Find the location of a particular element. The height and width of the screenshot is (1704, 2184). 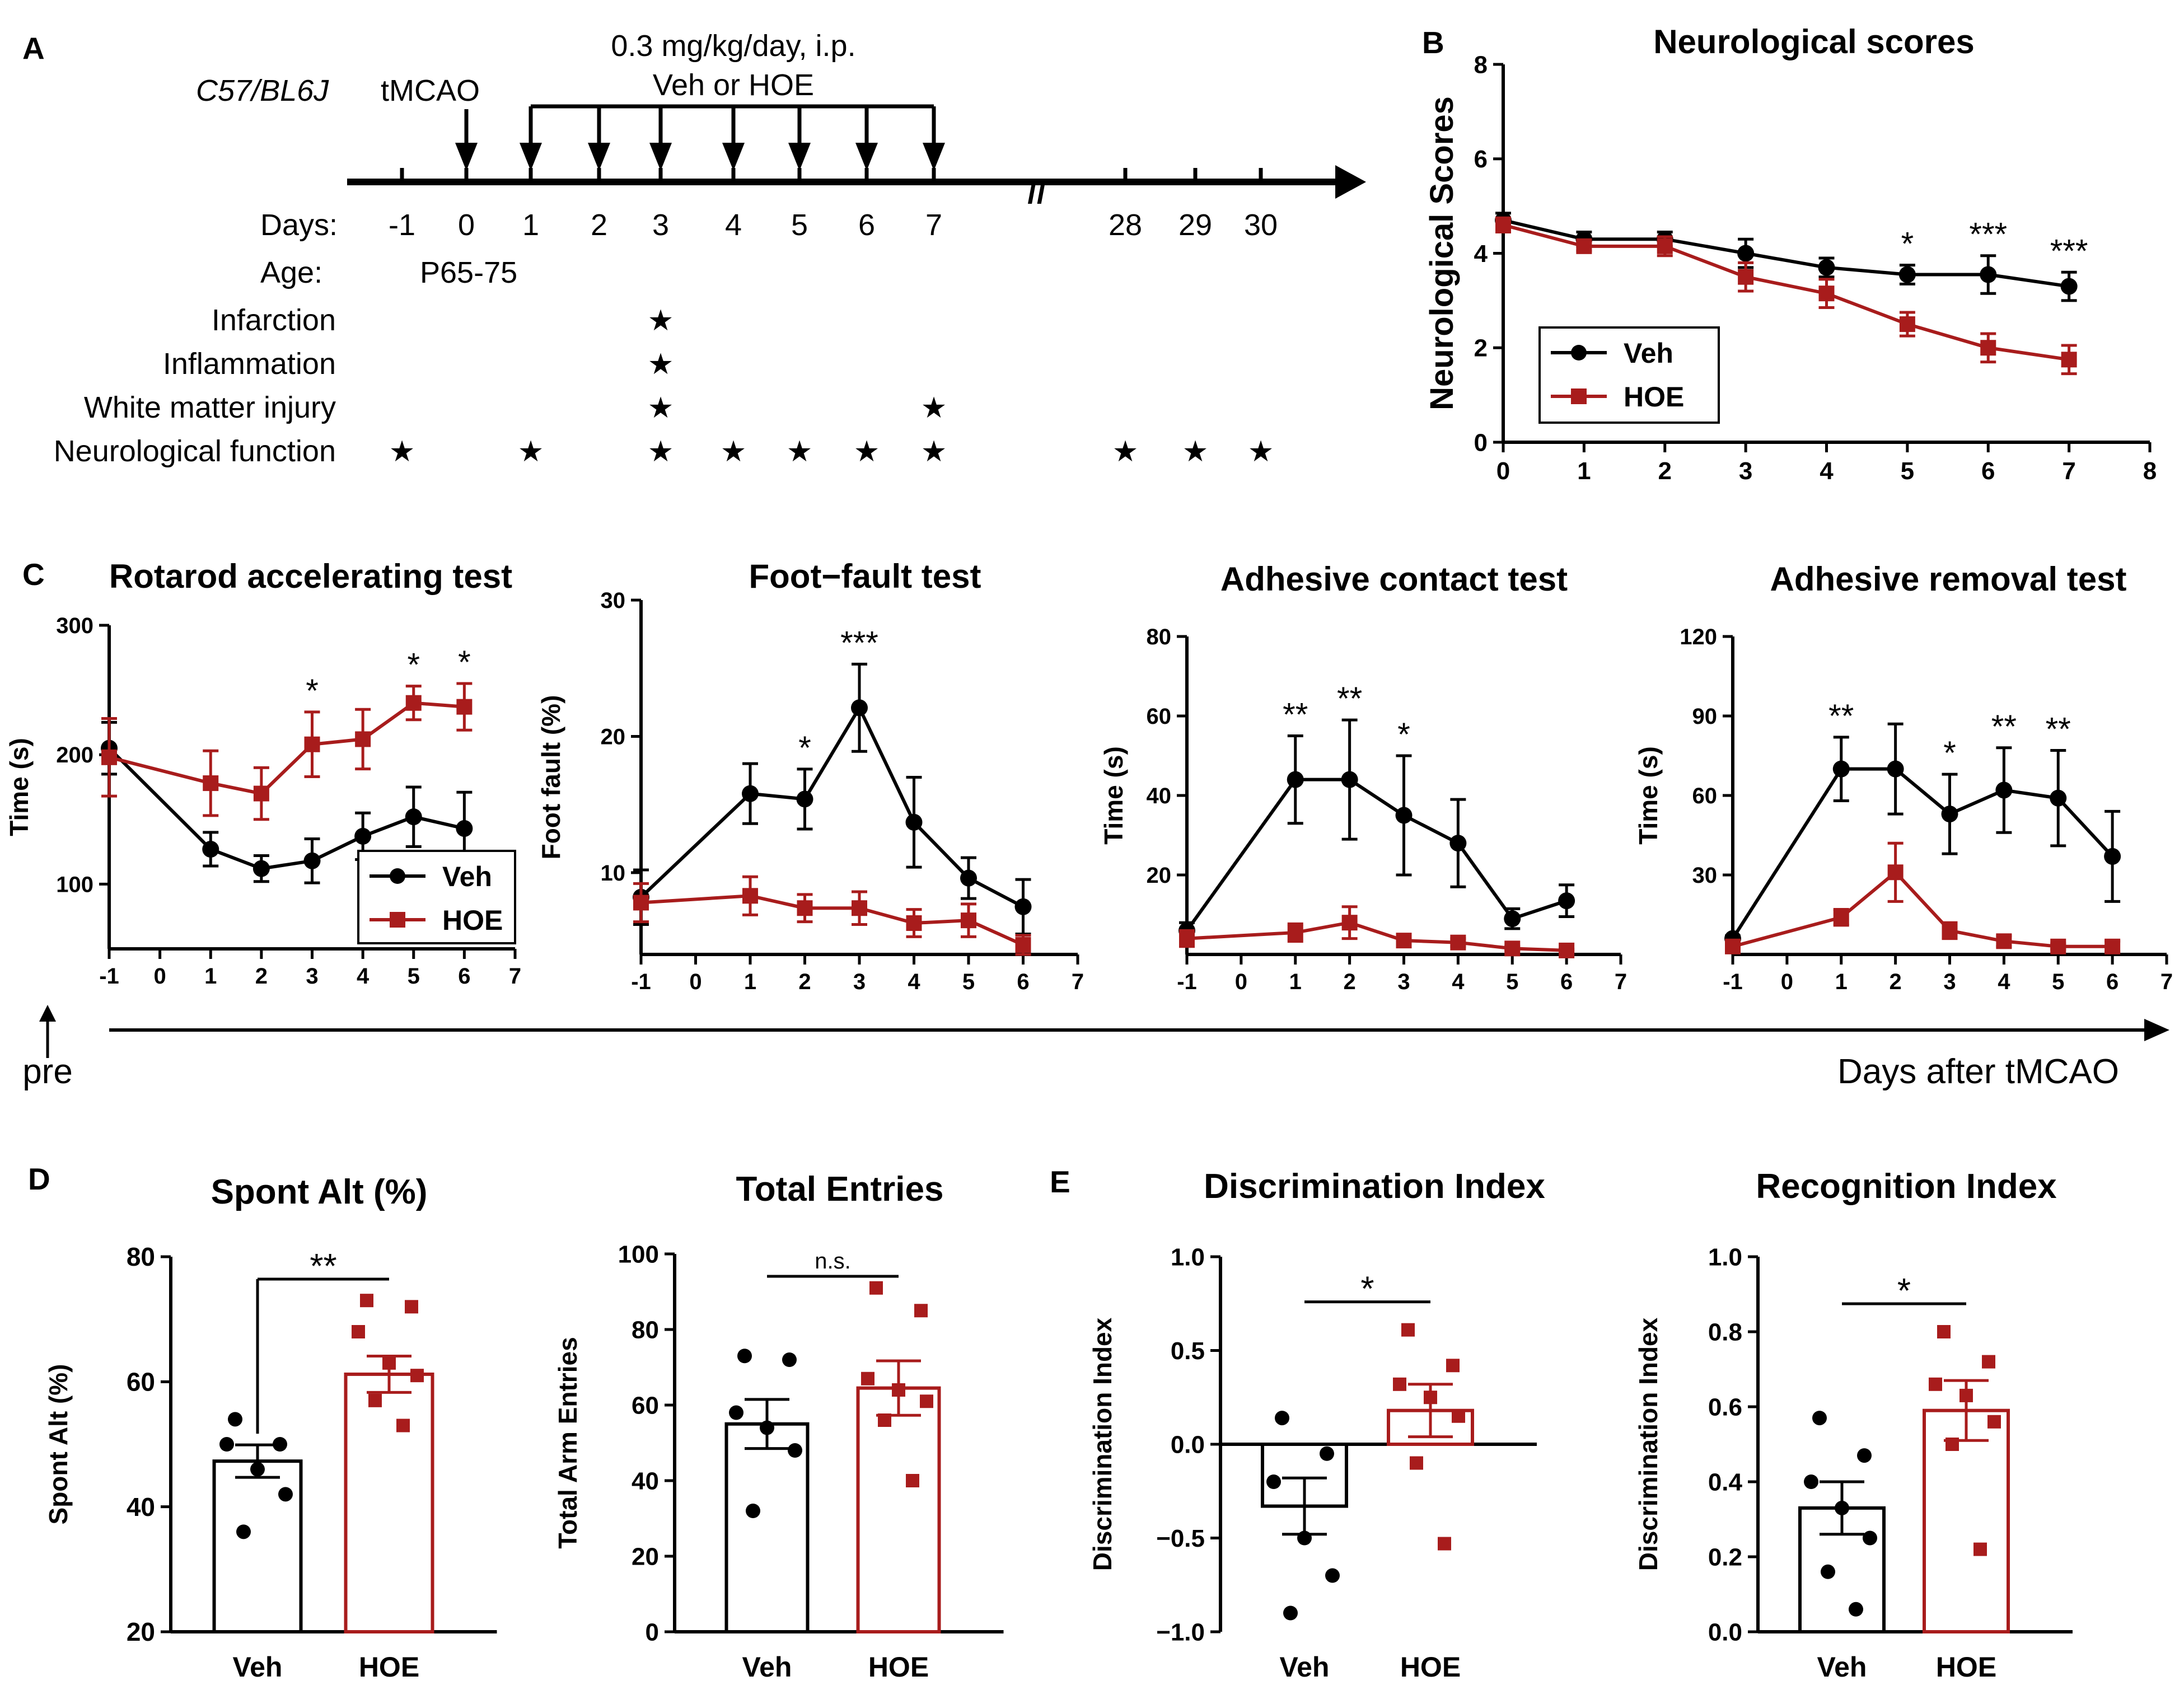

category-label: HOE is located at coordinates (1430, 1667).